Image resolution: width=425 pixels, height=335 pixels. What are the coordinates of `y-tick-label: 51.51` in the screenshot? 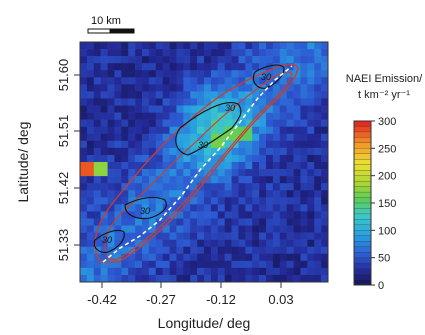 It's located at (63, 131).